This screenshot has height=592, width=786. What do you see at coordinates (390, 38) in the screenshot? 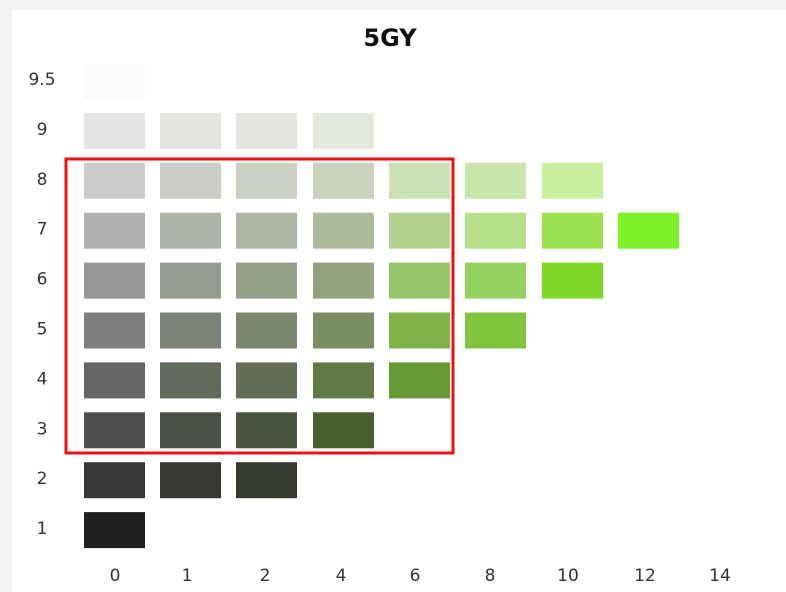
I see `chart-title: 5GY` at bounding box center [390, 38].